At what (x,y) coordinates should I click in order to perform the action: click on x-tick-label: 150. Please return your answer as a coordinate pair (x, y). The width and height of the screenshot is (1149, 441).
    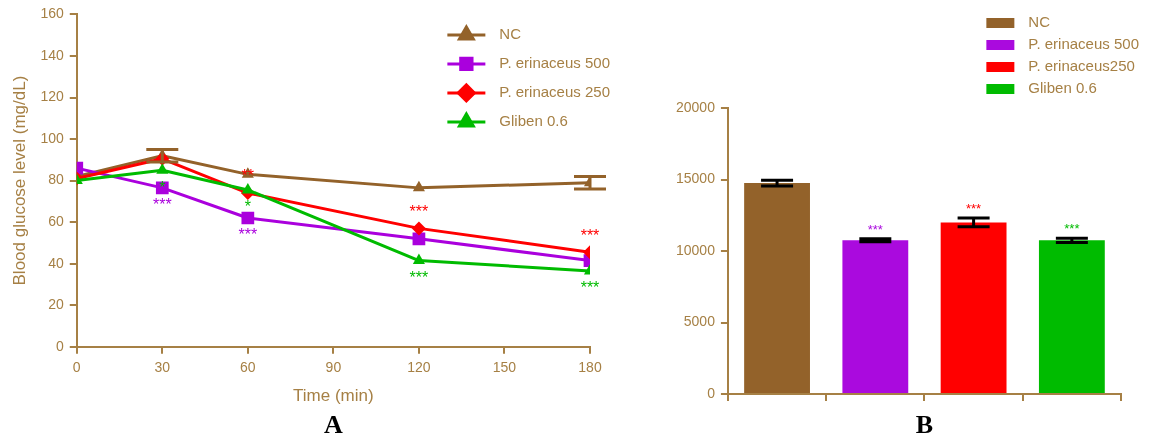
    Looking at the image, I should click on (504, 367).